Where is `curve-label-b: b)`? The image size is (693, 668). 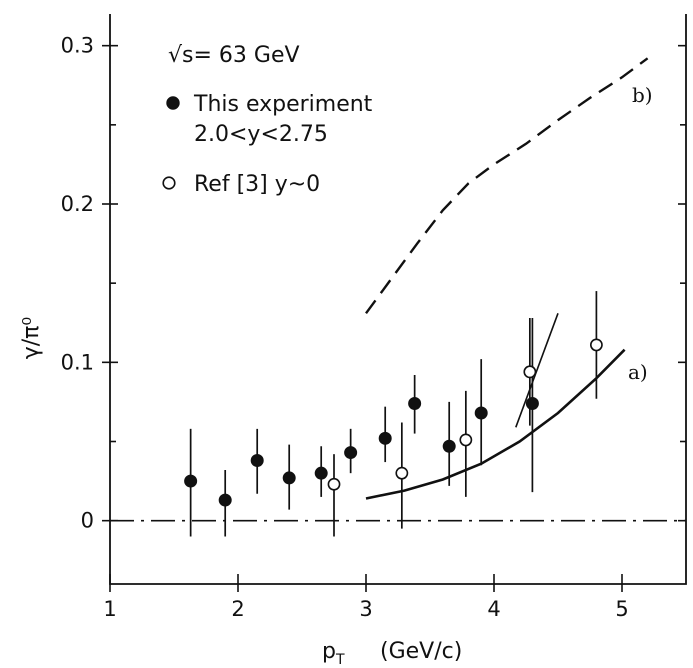
curve-label-b: b) is located at coordinates (642, 95).